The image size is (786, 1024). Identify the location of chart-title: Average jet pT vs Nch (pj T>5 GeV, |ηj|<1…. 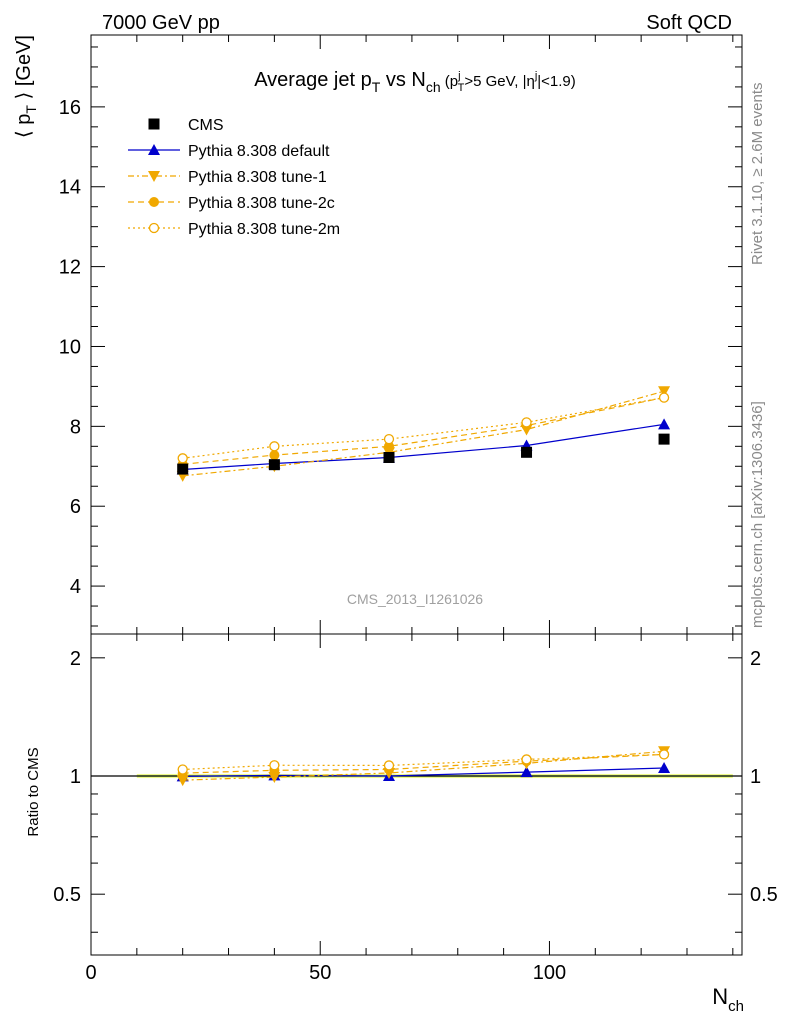
(415, 82).